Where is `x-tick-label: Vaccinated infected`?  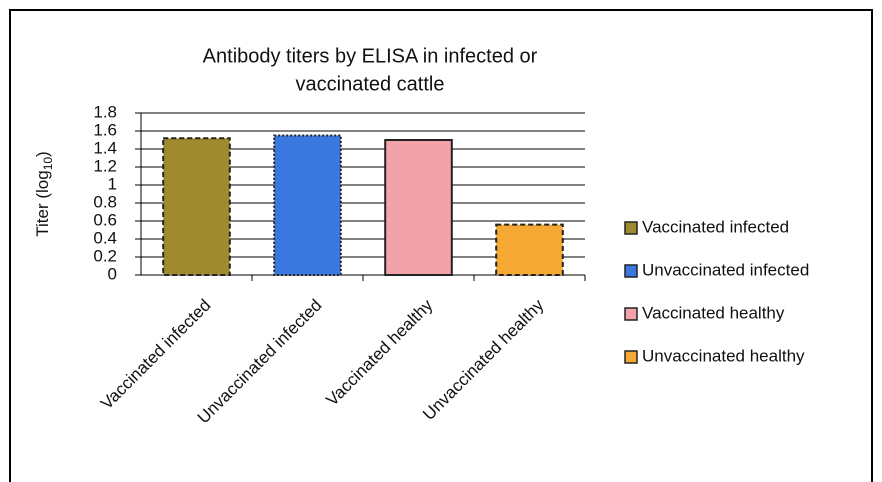 x-tick-label: Vaccinated infected is located at coordinates (155, 354).